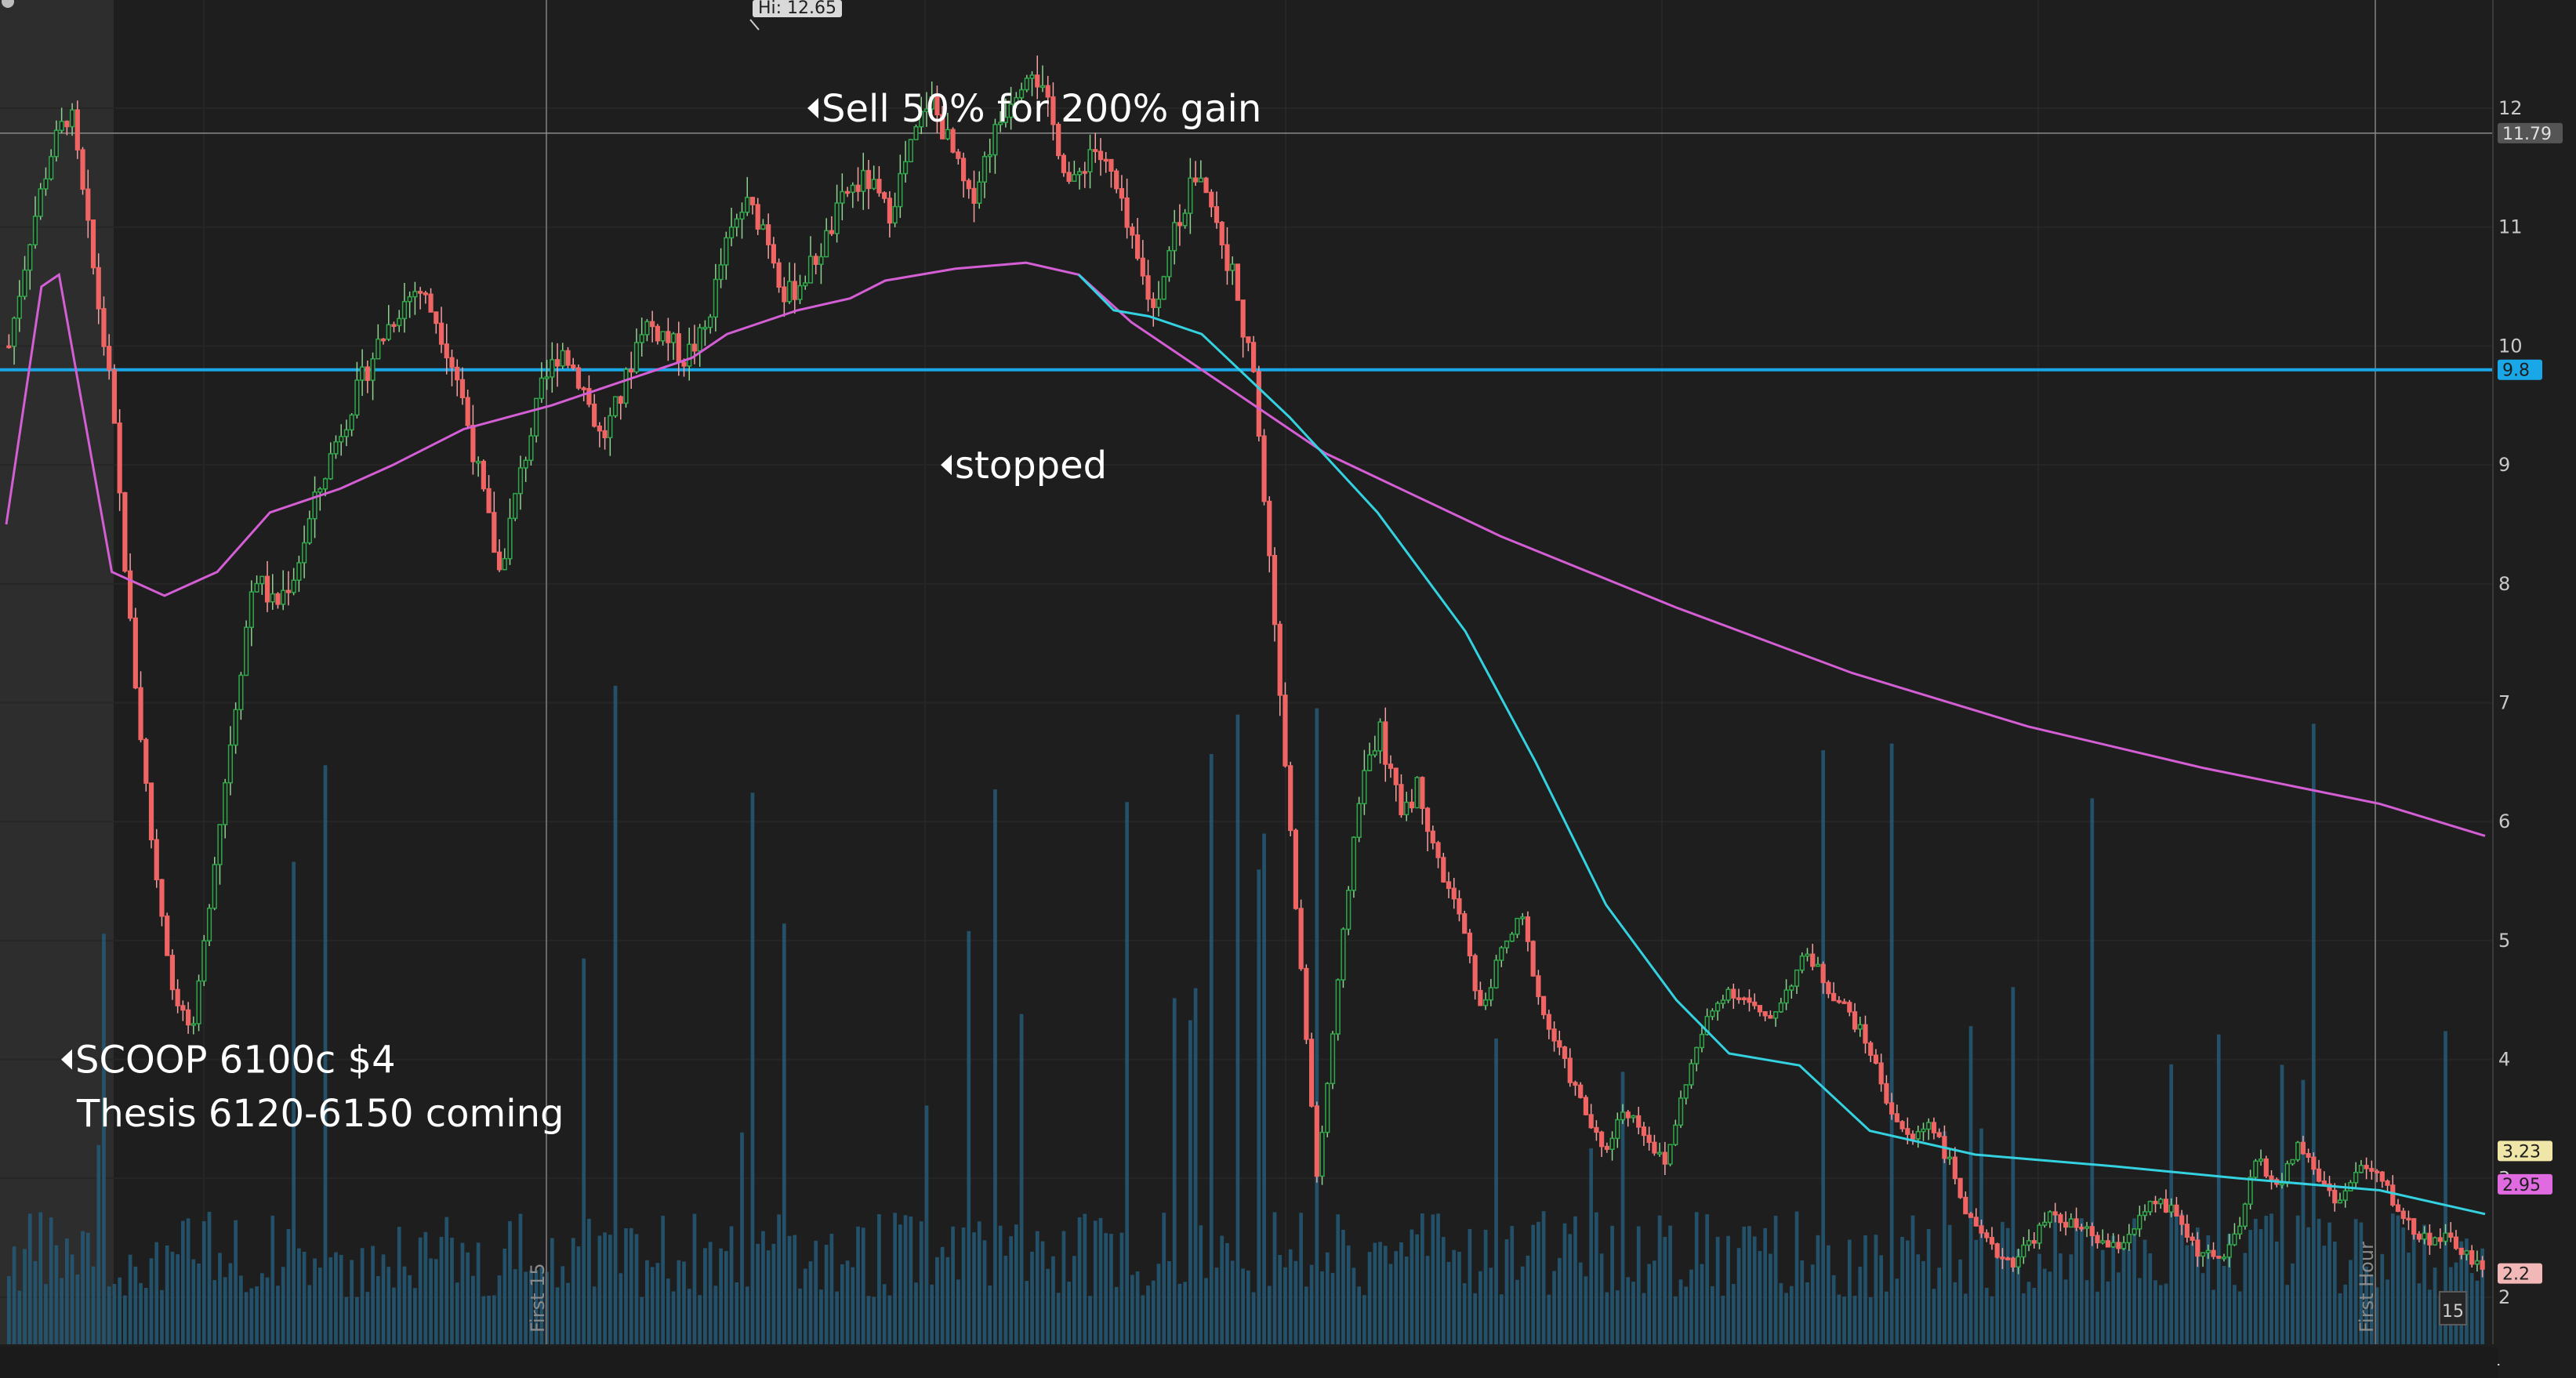  Describe the element at coordinates (2453, 1308) in the screenshot. I see `period-badge: 15` at that location.